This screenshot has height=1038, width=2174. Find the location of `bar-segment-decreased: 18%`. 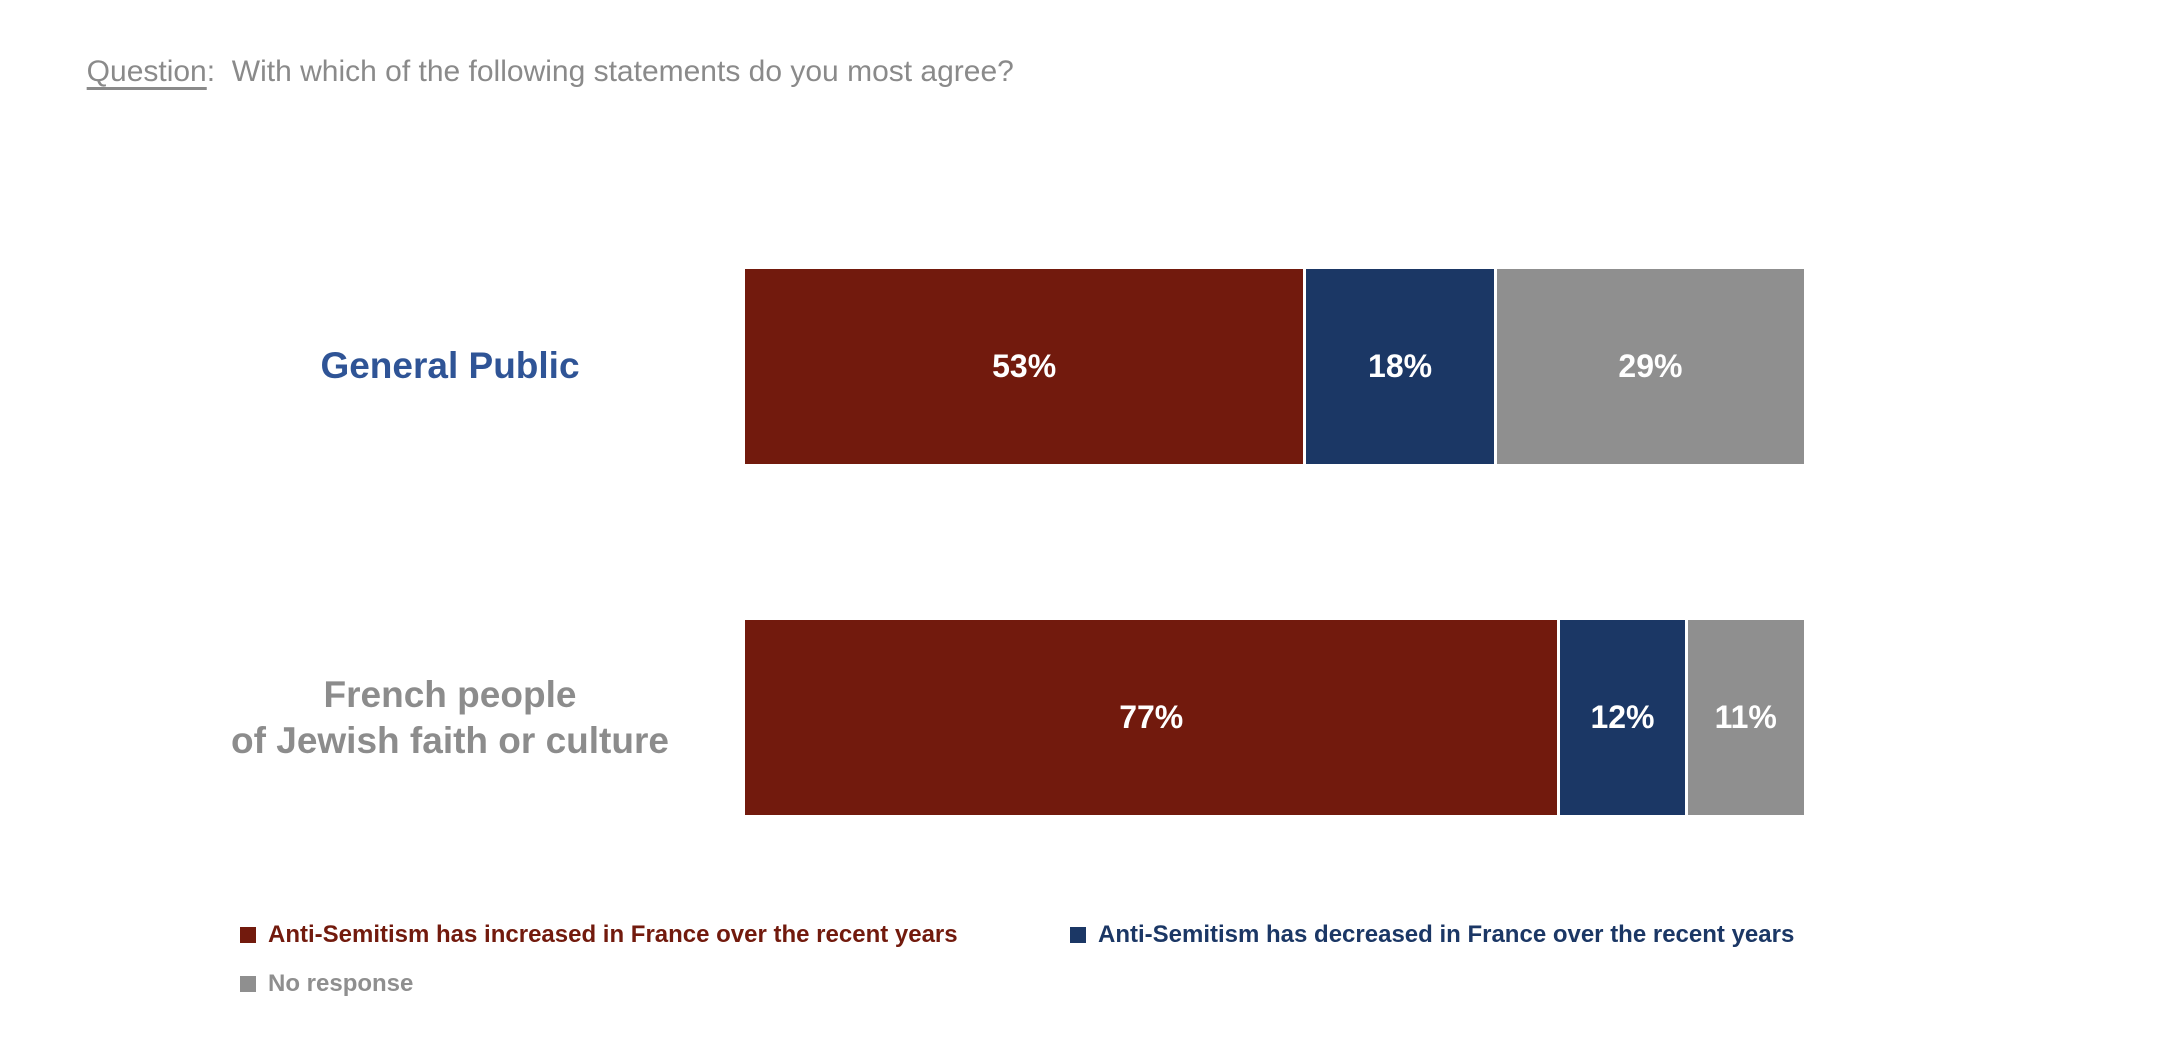

bar-segment-decreased: 18% is located at coordinates (1401, 366).